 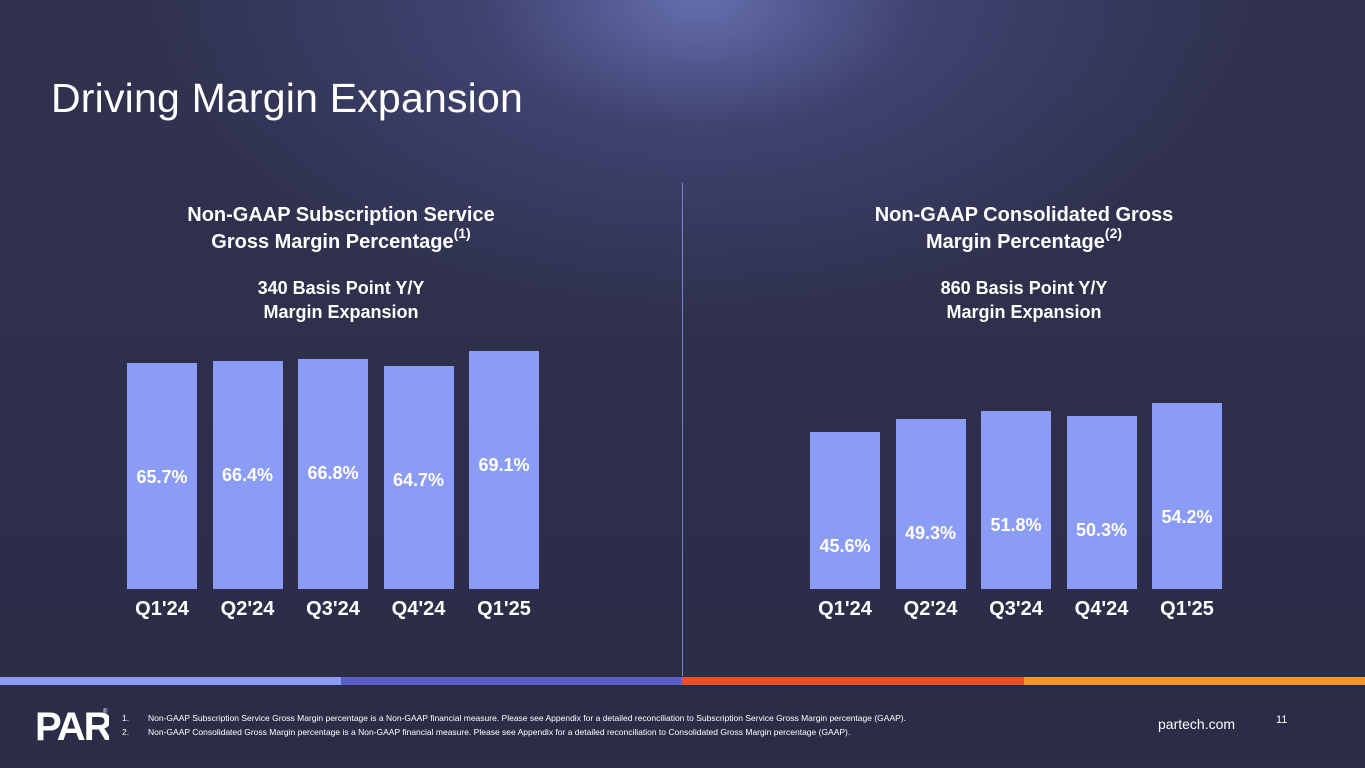 What do you see at coordinates (845, 546) in the screenshot?
I see `bar-value-label: 45.6%` at bounding box center [845, 546].